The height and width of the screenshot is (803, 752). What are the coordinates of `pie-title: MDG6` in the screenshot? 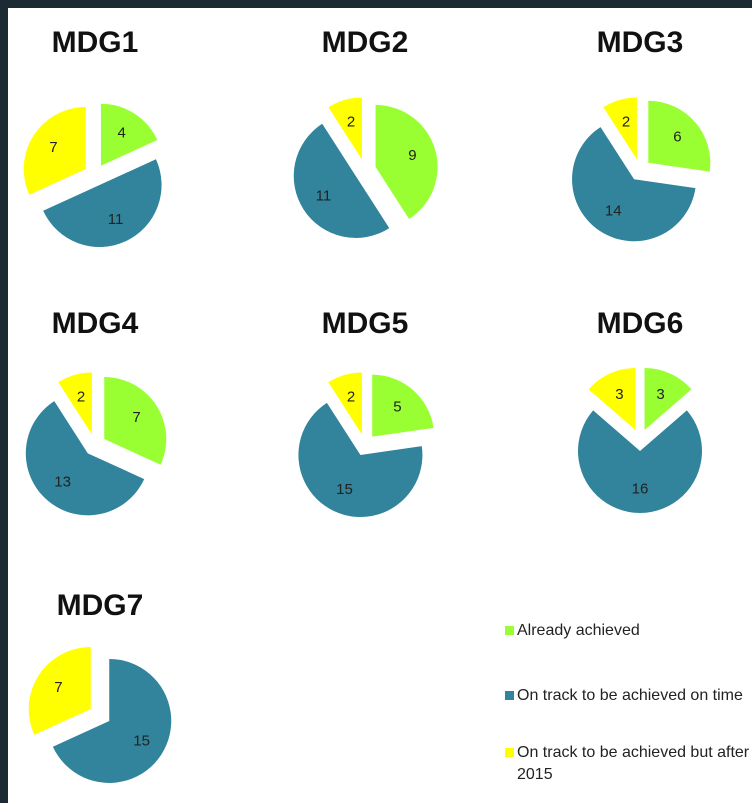 It's located at (640, 323).